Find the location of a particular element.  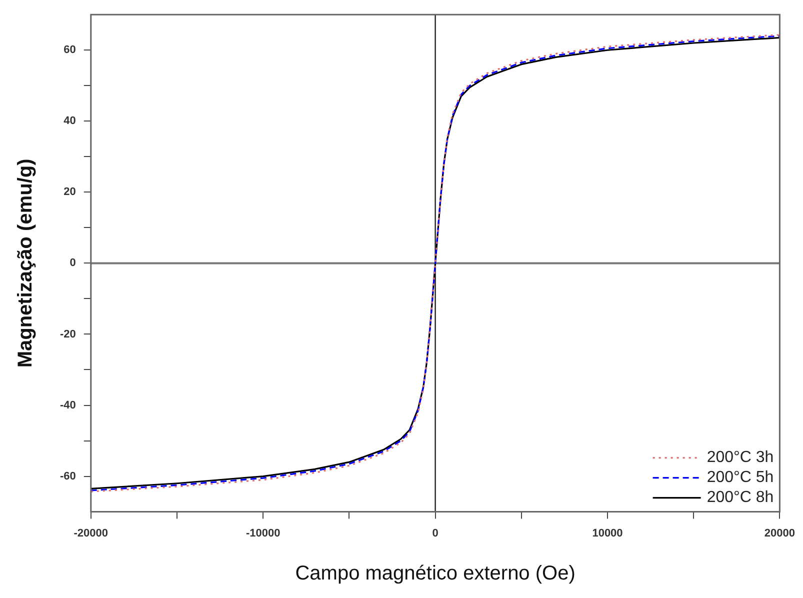

legend-label: 200°C 5h is located at coordinates (740, 477).